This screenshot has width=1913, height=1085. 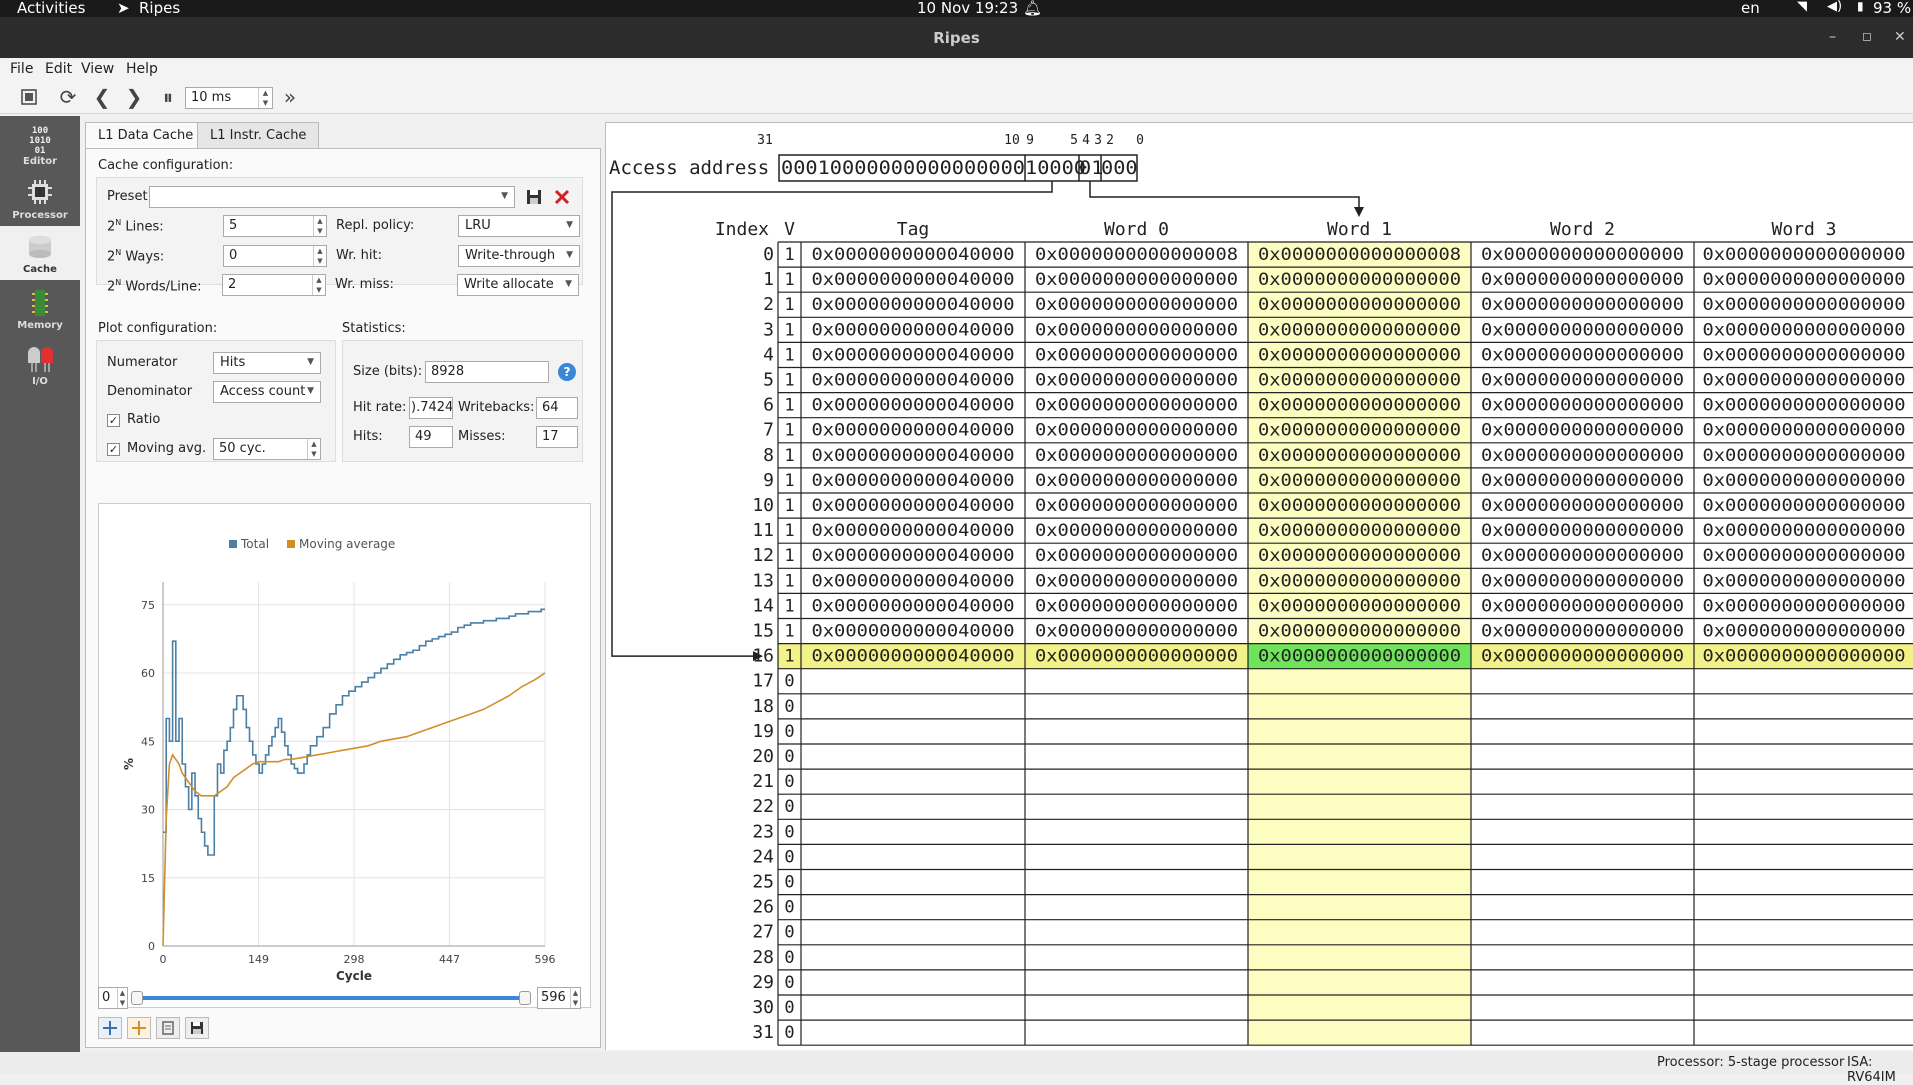 I want to click on range-slider-left-handle, so click(x=137, y=998).